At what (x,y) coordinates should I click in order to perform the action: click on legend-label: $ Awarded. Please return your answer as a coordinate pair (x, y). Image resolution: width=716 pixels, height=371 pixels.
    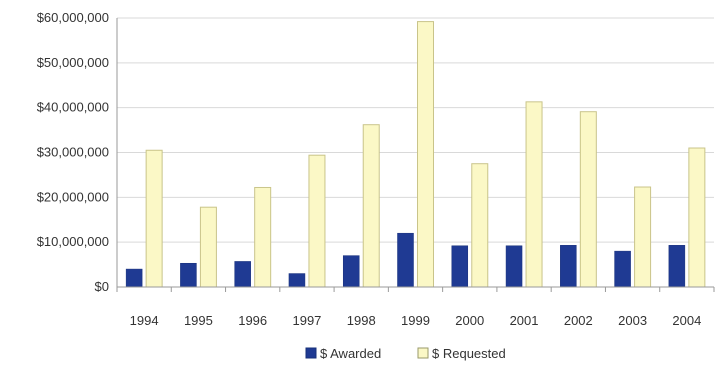
    Looking at the image, I should click on (350, 353).